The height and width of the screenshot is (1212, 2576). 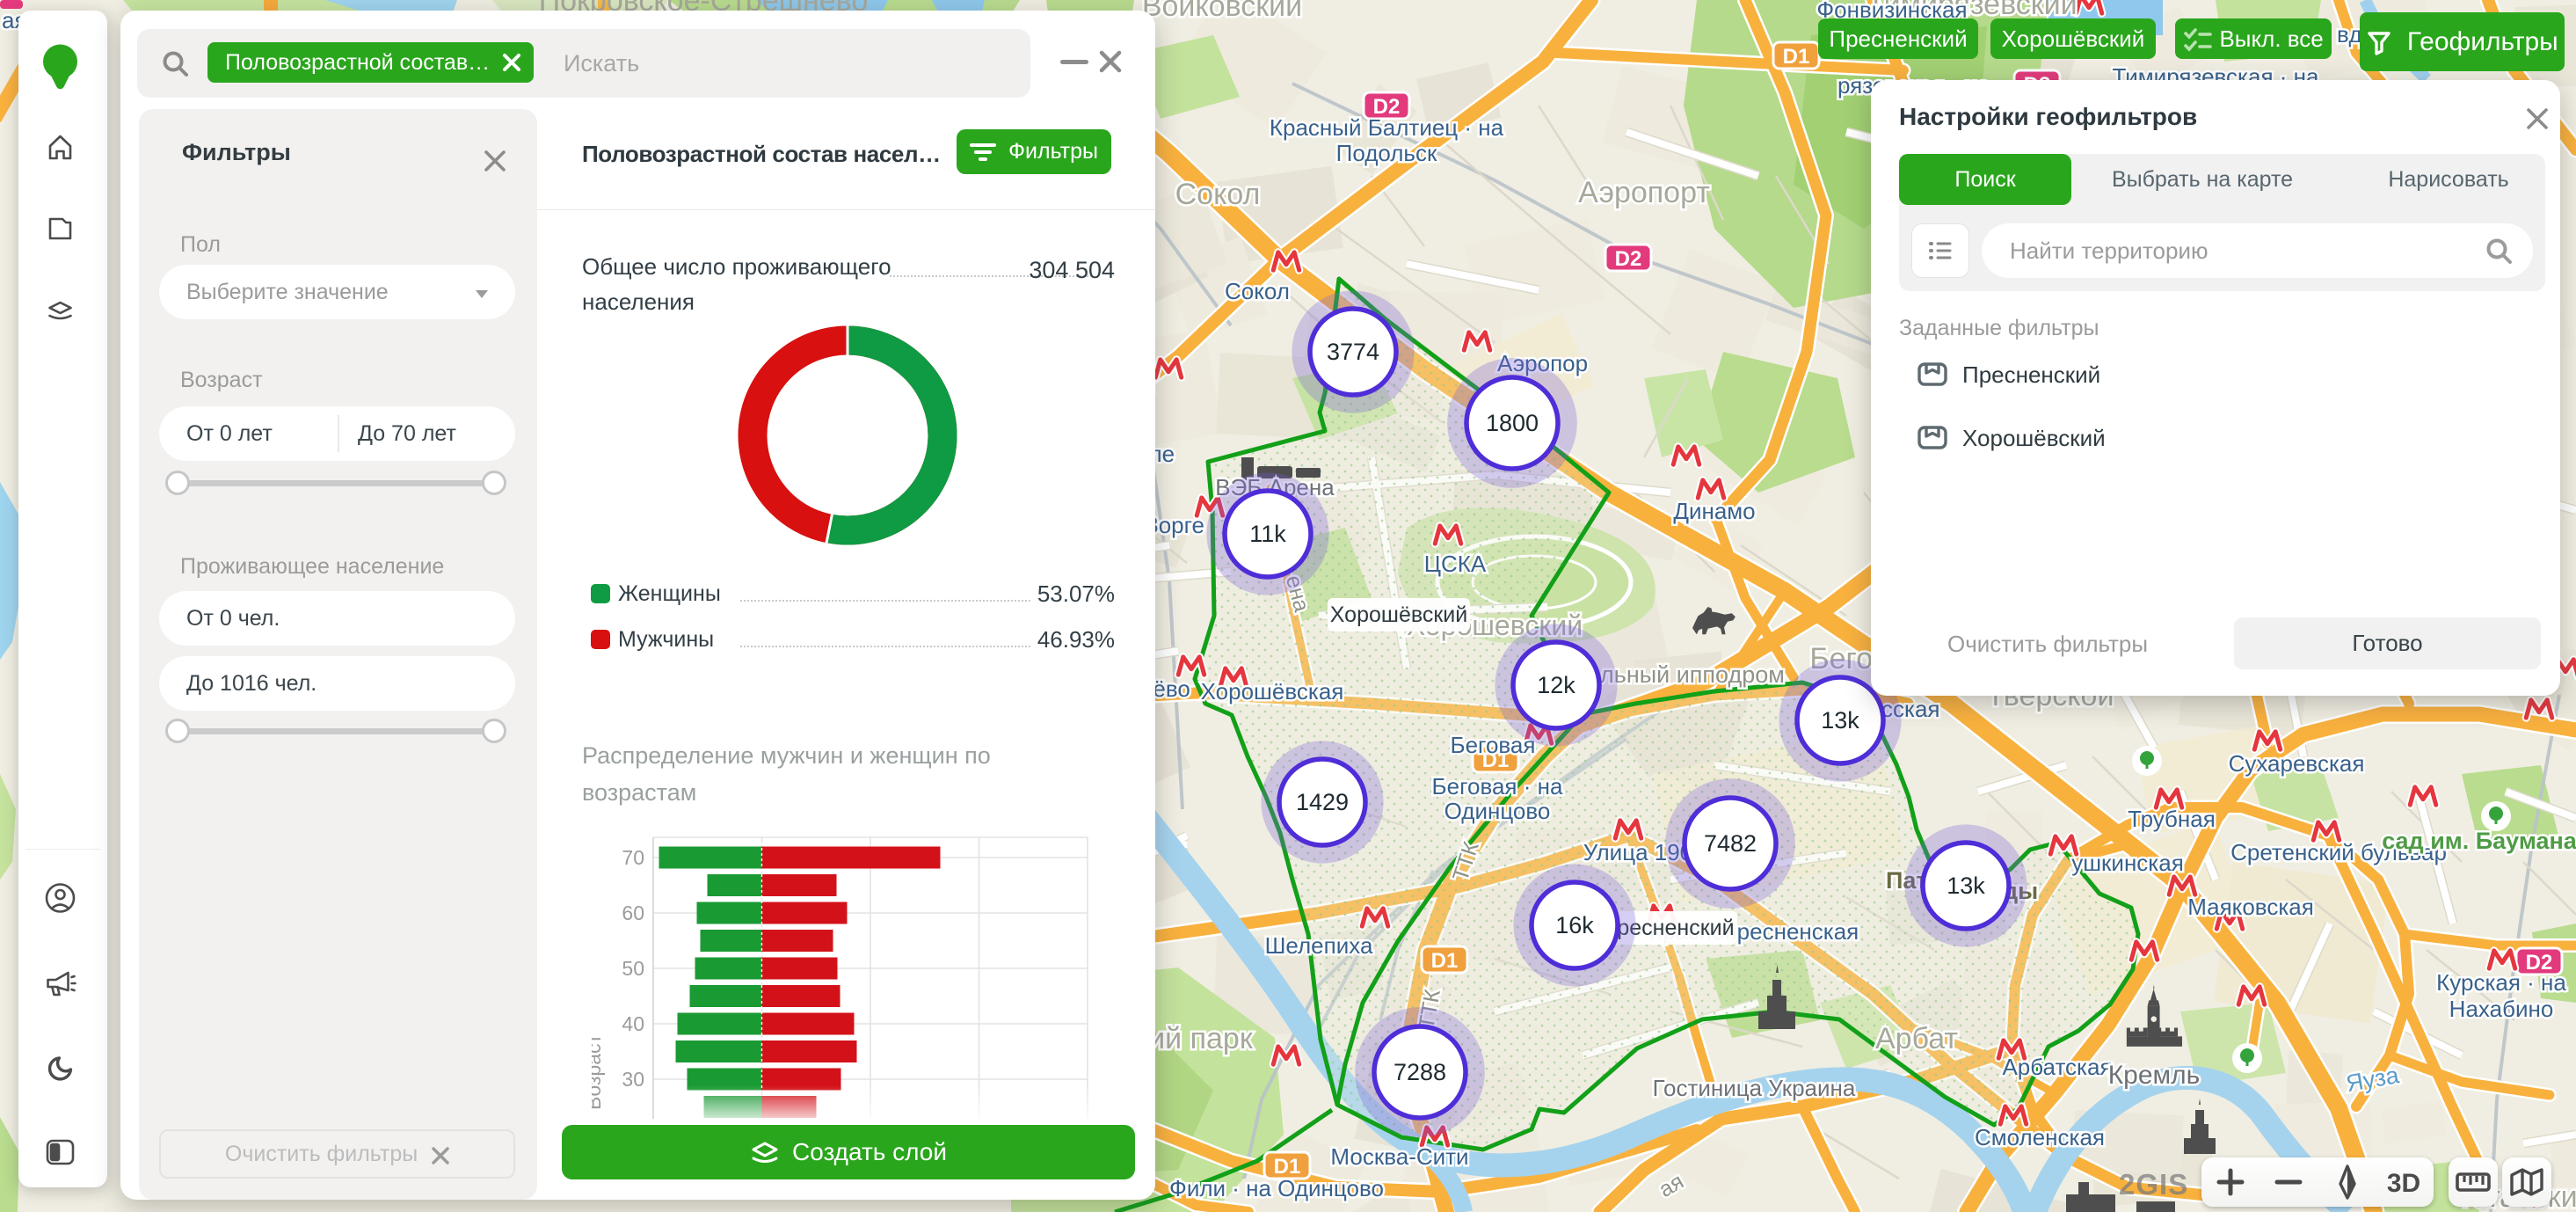 I want to click on svg-text: Беговая, so click(x=1493, y=745).